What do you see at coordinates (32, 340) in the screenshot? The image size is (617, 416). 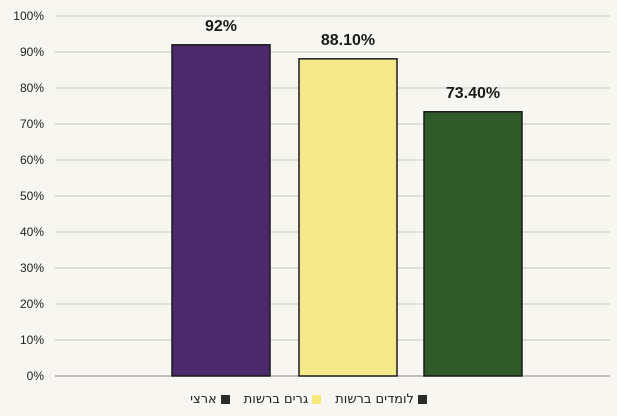 I see `y-tick-label: 10%` at bounding box center [32, 340].